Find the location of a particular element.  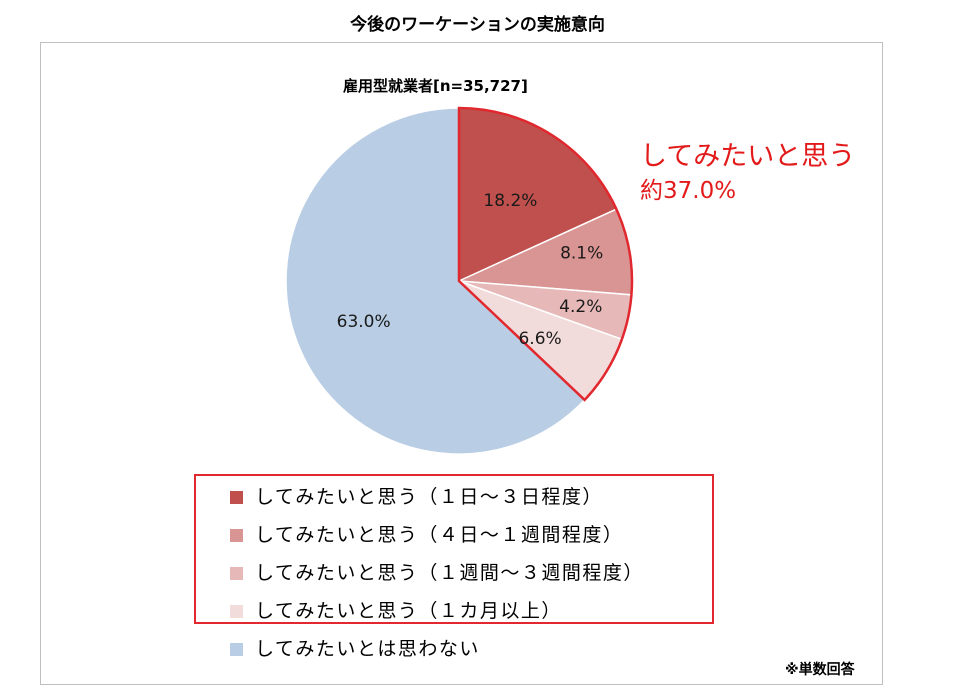

legend-highlight-box is located at coordinates (454, 549).